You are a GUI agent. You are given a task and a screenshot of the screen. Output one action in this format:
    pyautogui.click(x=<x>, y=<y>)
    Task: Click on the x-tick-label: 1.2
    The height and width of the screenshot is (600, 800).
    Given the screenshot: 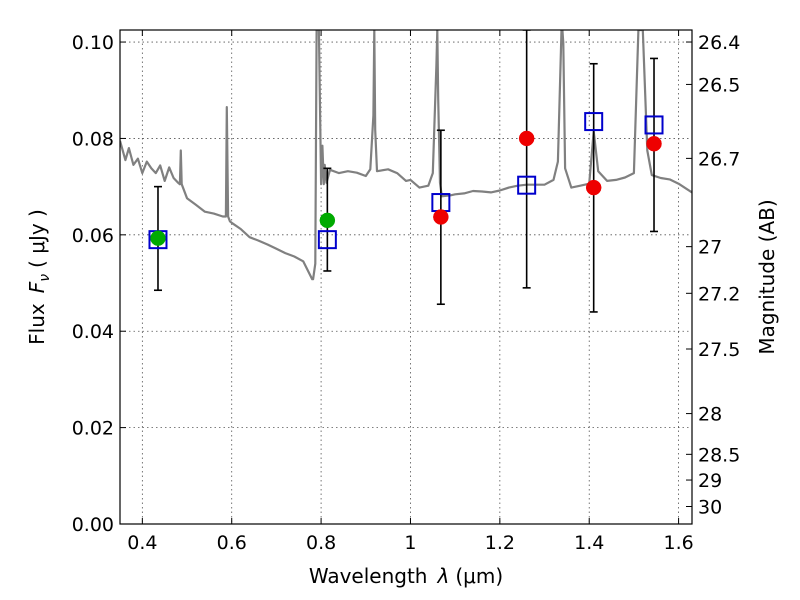 What is the action you would take?
    pyautogui.click(x=500, y=543)
    